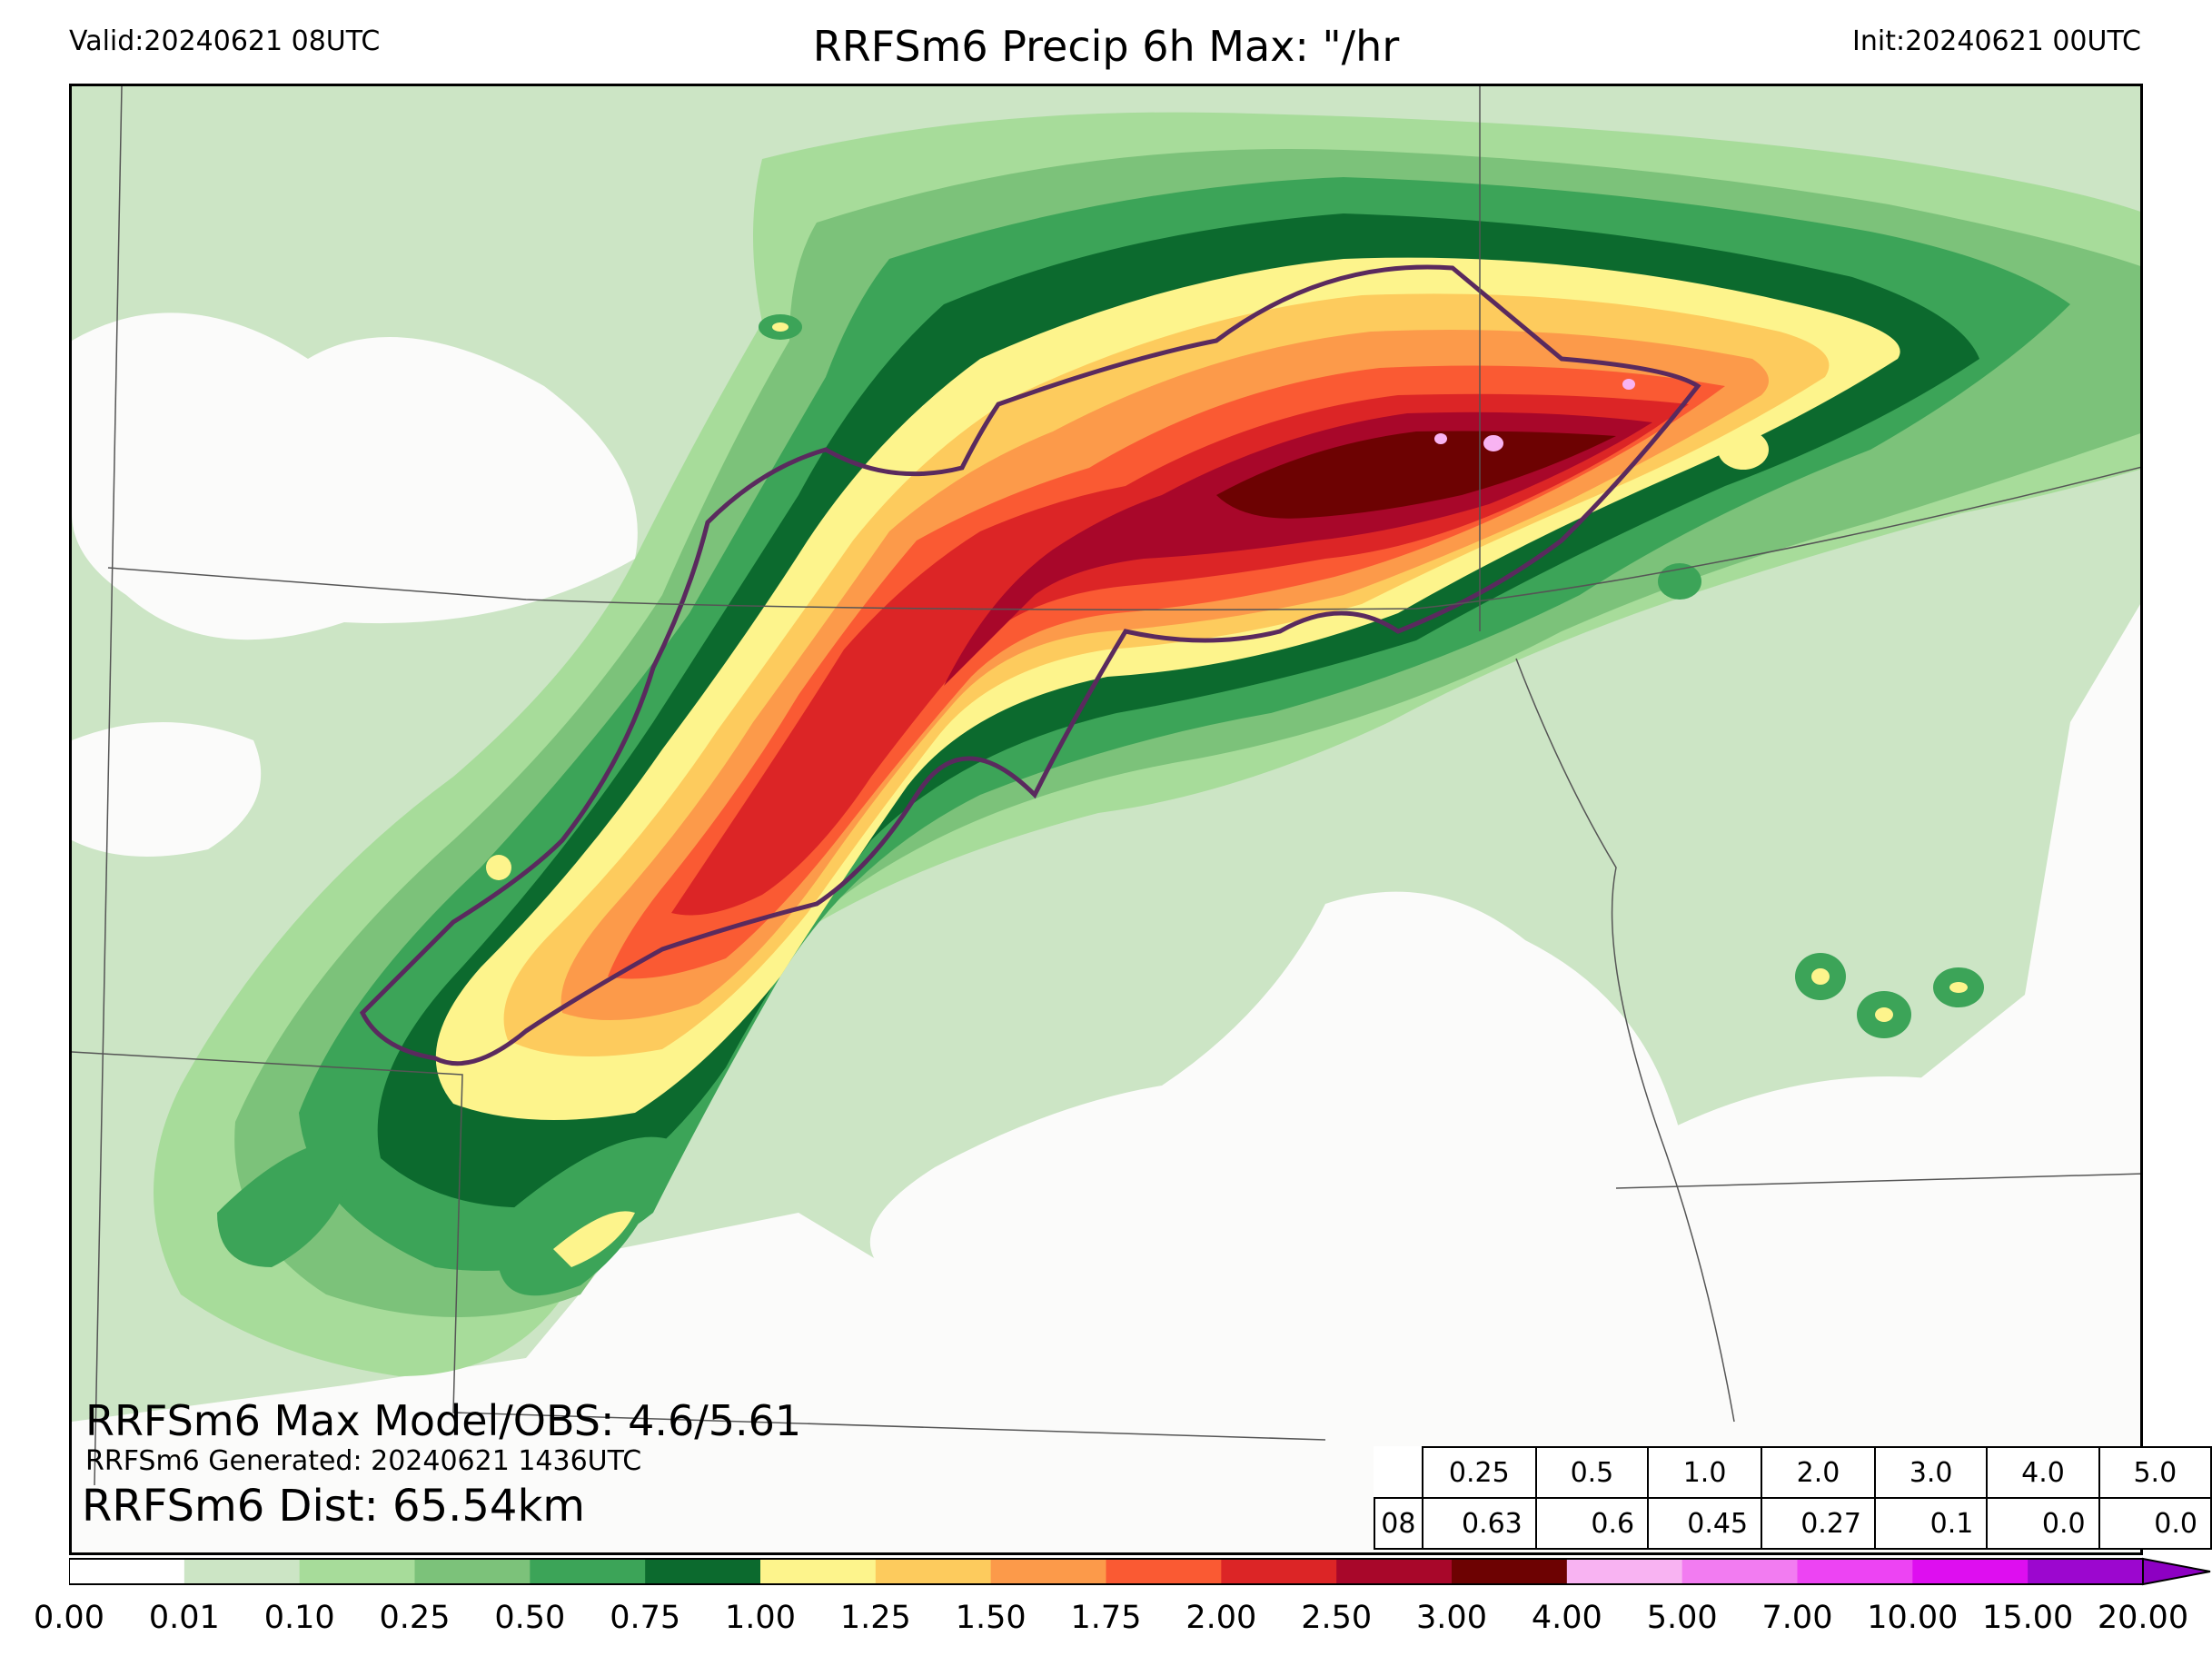  I want to click on colorbar-tick-label: 3.00, so click(1451, 1618).